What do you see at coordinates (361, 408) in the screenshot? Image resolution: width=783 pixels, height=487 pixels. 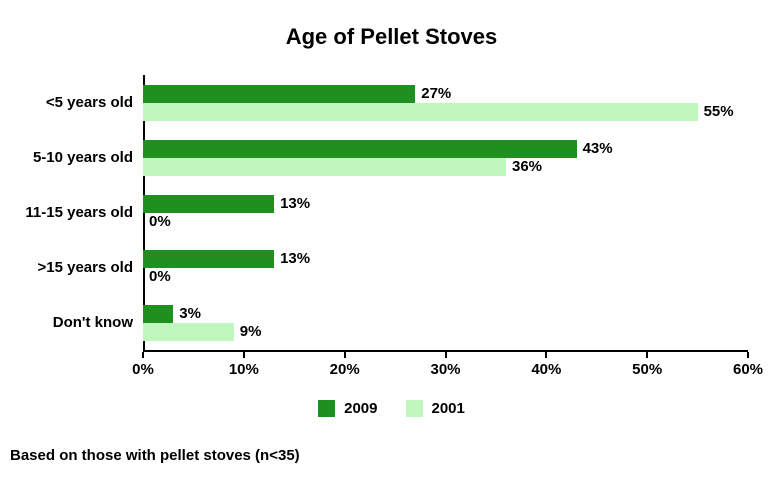 I see `legend-label-2009: 2009` at bounding box center [361, 408].